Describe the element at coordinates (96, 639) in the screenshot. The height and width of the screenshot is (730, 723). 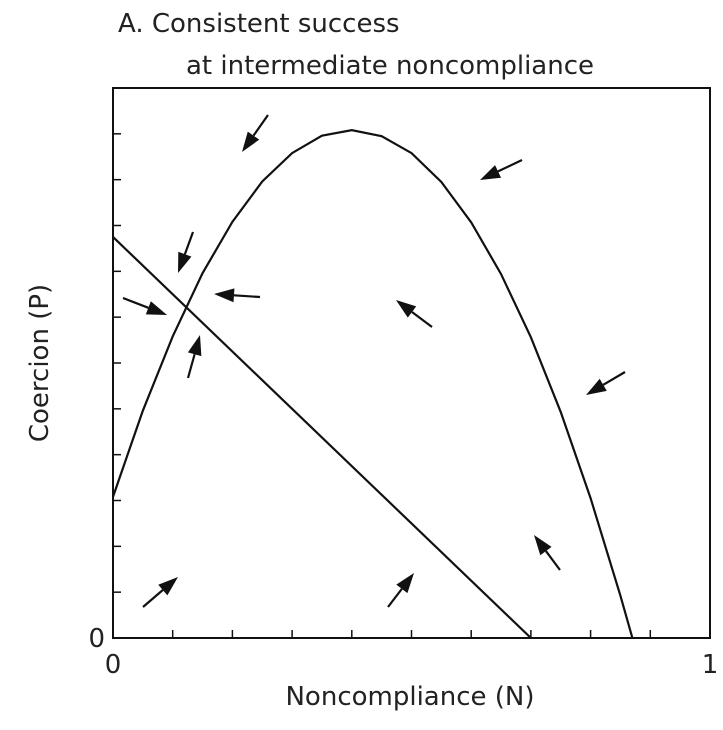
I see `y-tick-label: 0` at that location.